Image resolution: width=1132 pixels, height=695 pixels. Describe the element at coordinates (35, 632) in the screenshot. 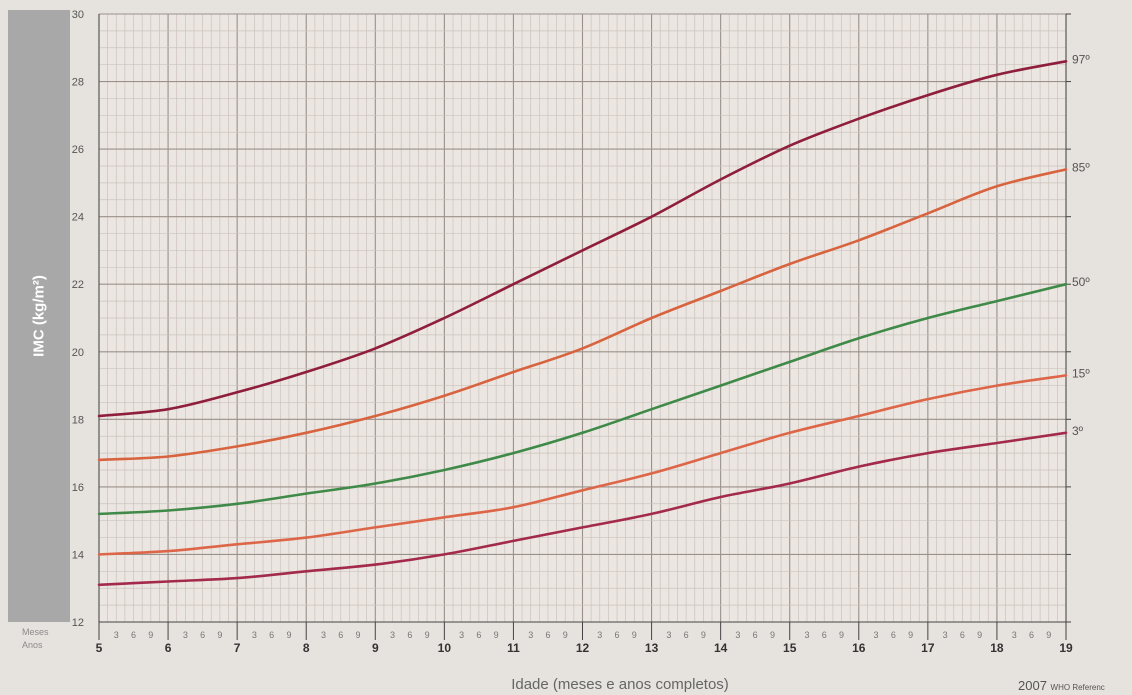

I see `months-row-label: Meses` at that location.